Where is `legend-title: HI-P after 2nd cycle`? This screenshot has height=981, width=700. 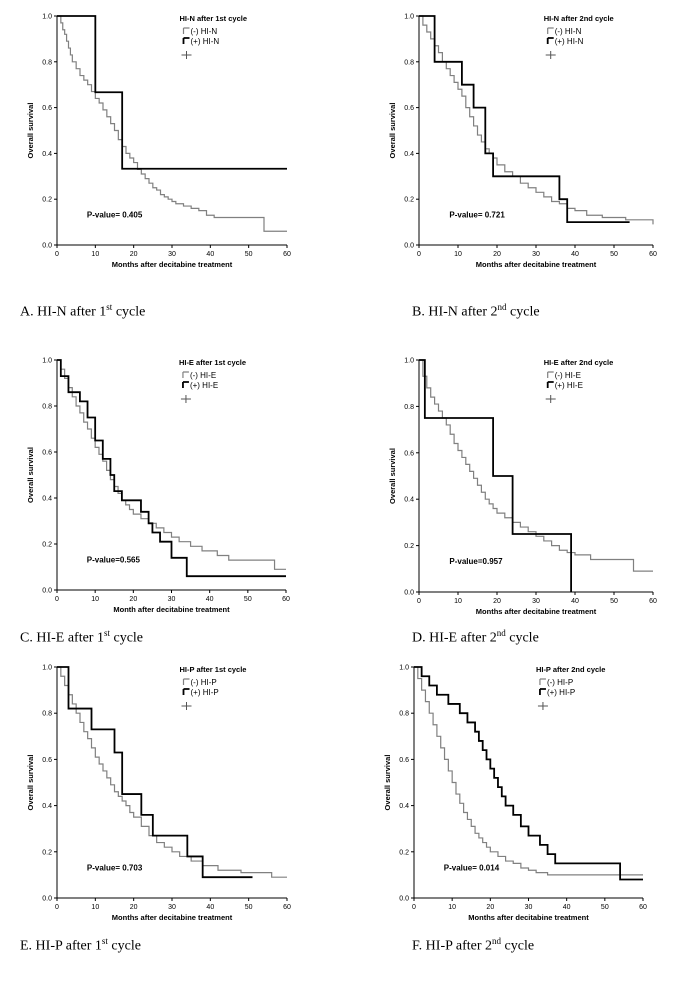
legend-title: HI-P after 2nd cycle is located at coordinates (570, 669).